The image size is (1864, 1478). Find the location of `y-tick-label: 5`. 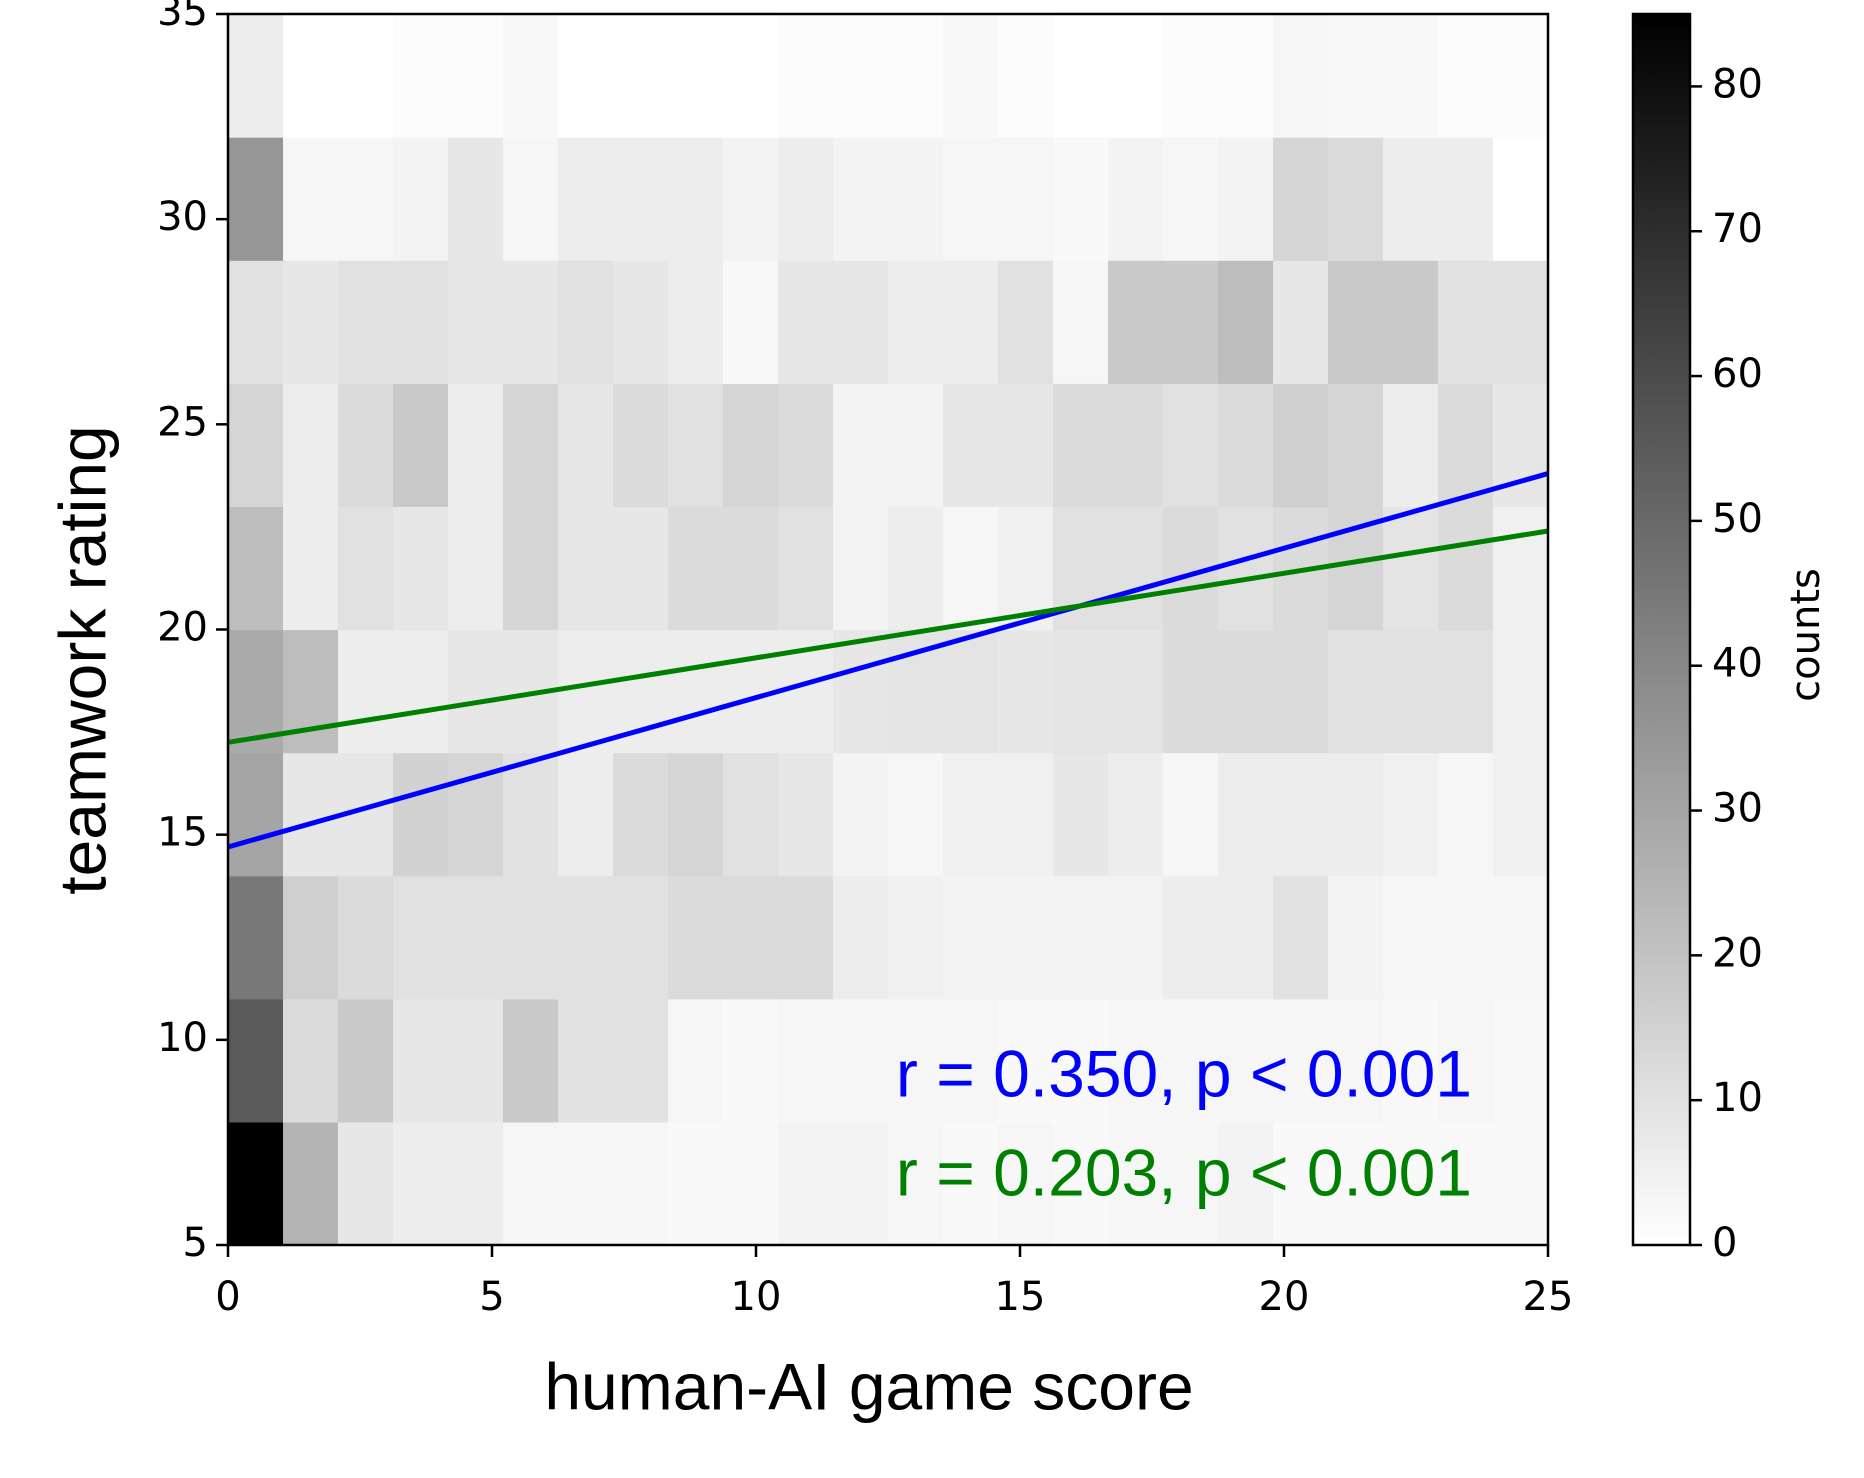

y-tick-label: 5 is located at coordinates (195, 1243).